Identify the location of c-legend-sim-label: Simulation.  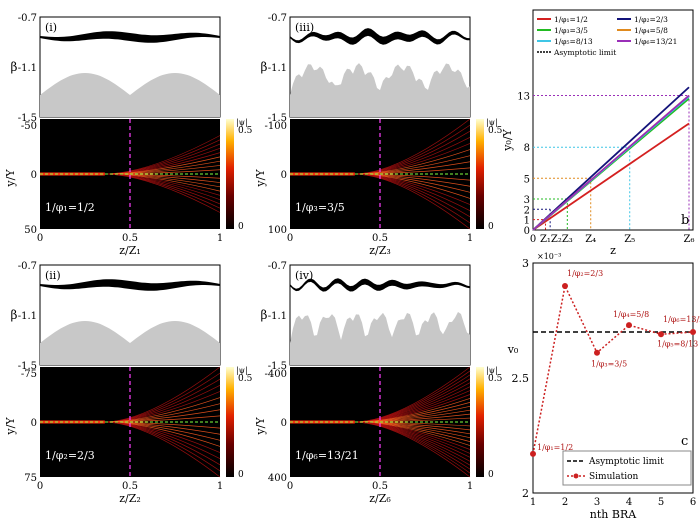
(614, 477).